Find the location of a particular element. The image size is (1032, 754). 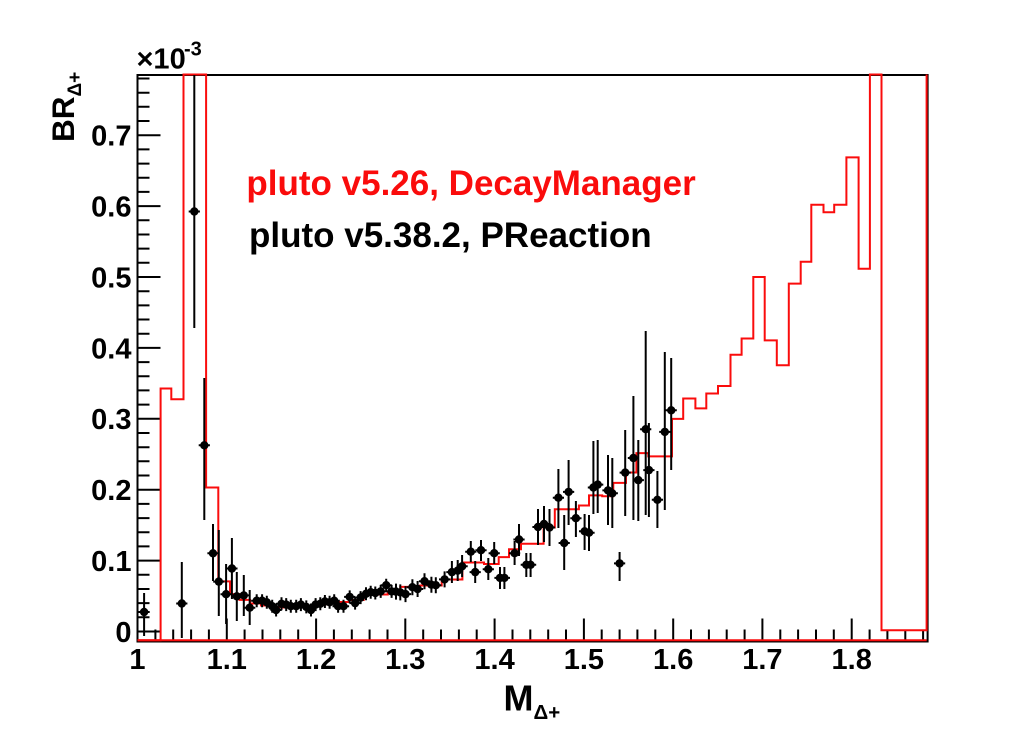

svg-text: 0.2 is located at coordinates (111, 491).